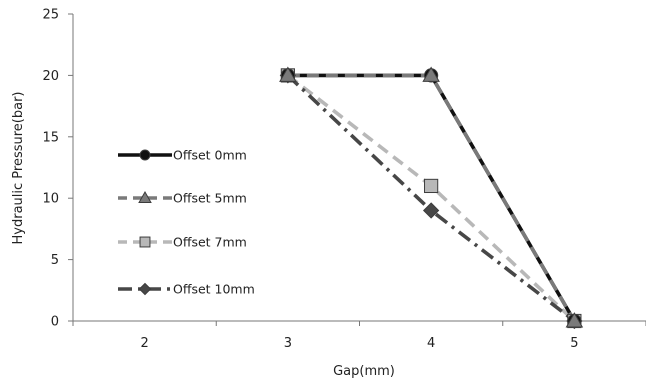 This screenshot has height=382, width=646. What do you see at coordinates (431, 210) in the screenshot?
I see `data-point-offset-10mm` at bounding box center [431, 210].